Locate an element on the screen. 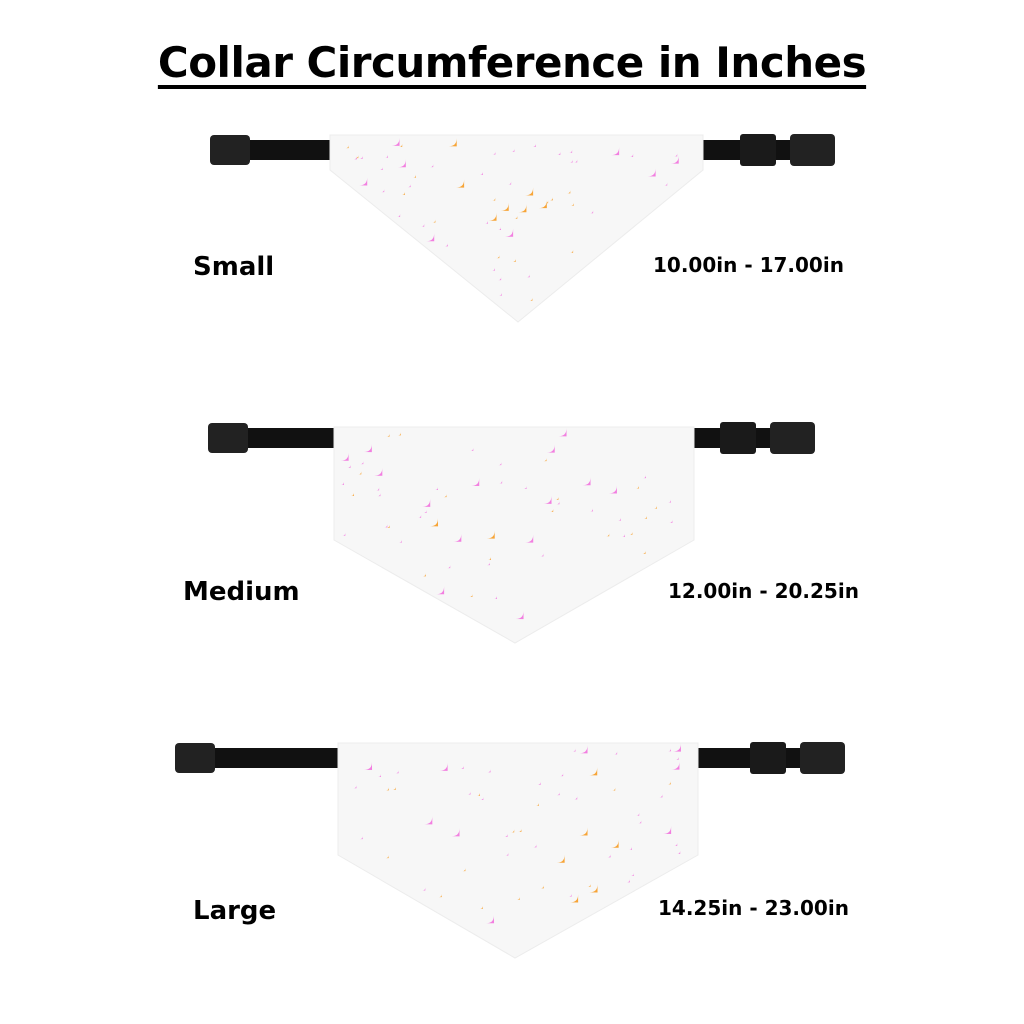 The height and width of the screenshot is (1024, 1024). large-bandana-collar is located at coordinates (510, 850).